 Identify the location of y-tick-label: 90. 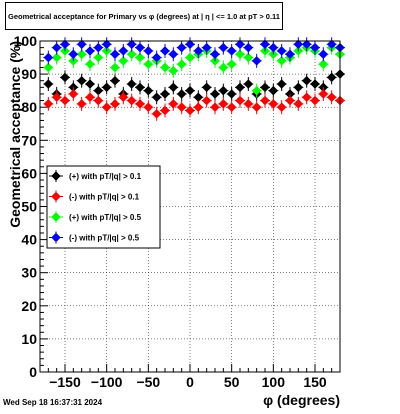
(29, 74).